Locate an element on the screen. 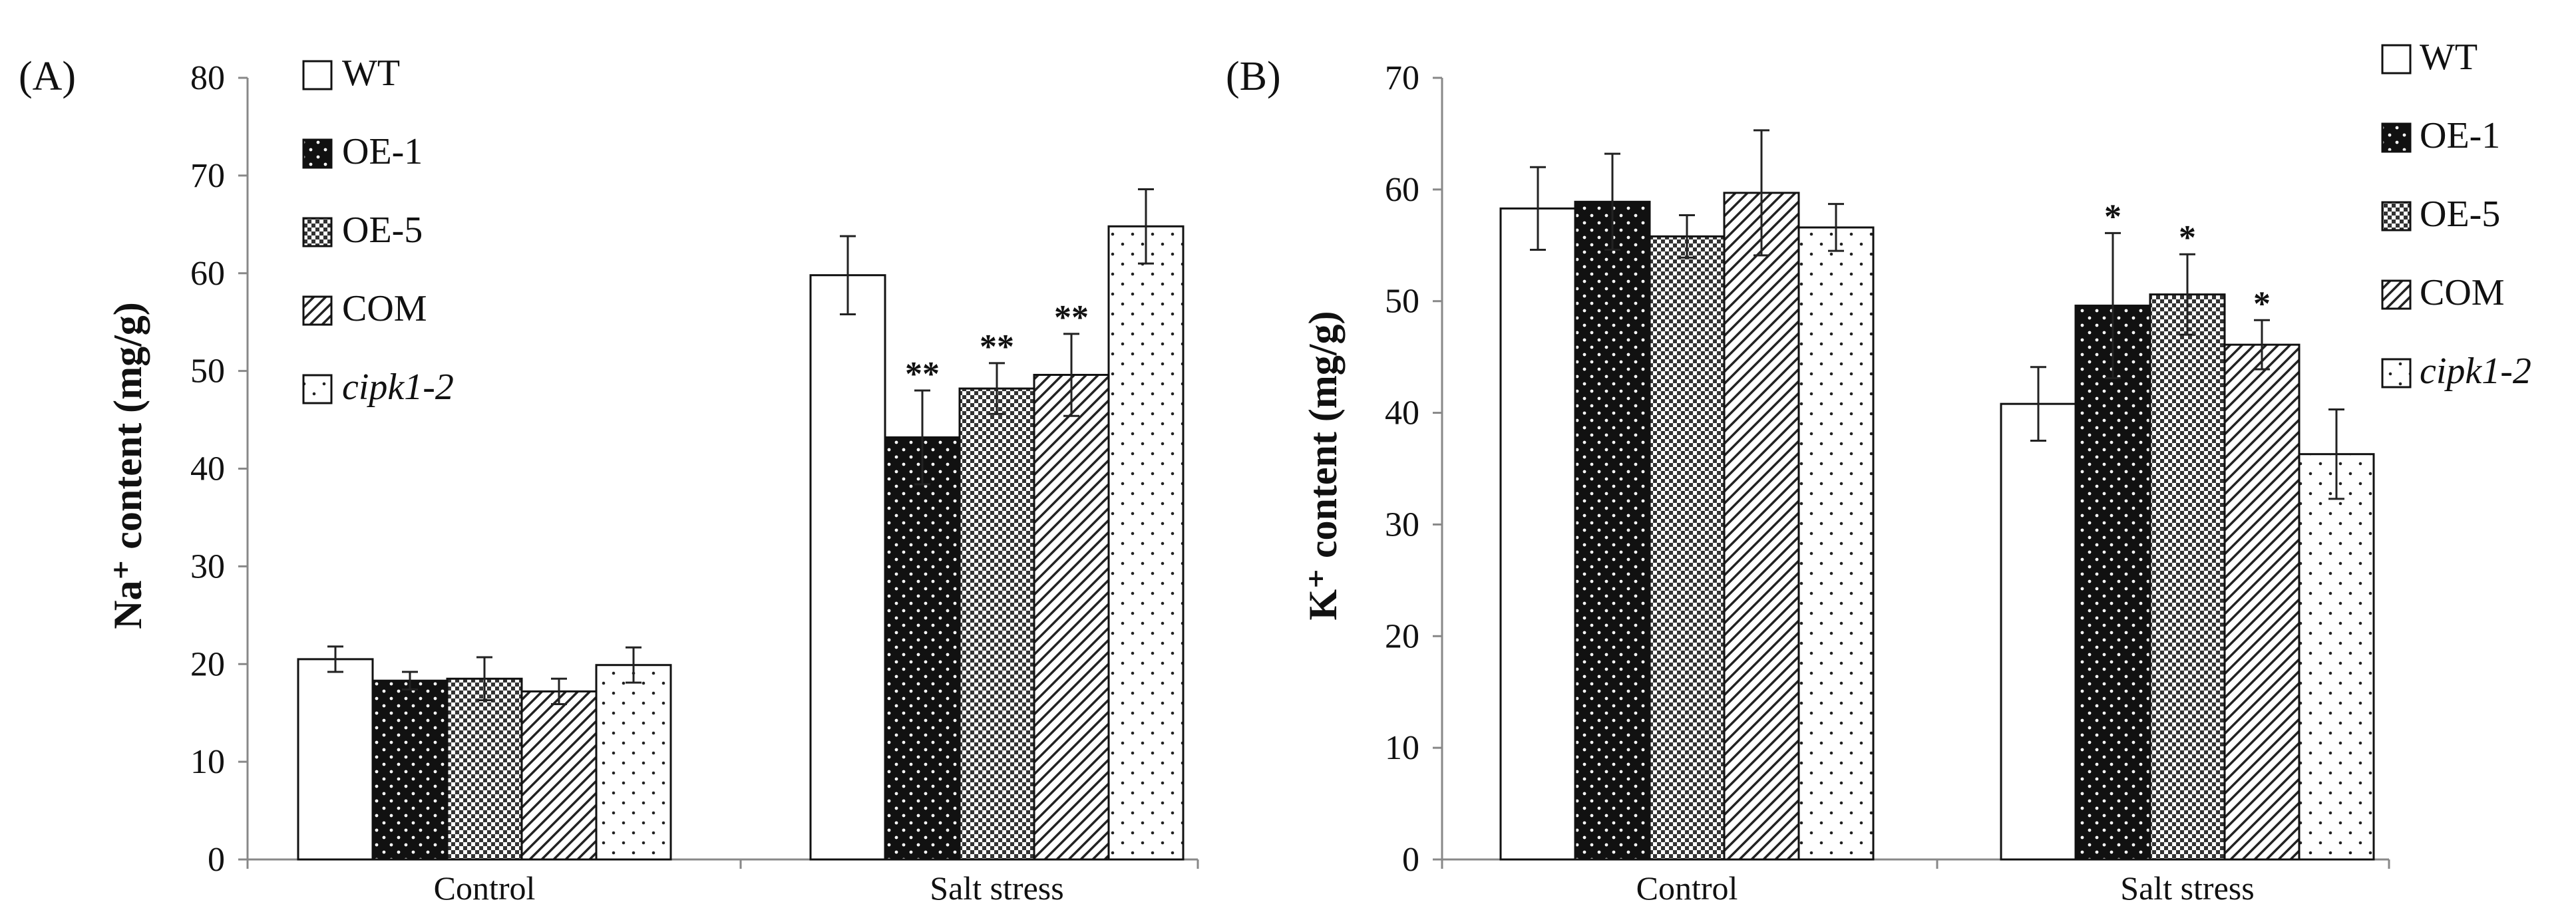 Image resolution: width=2576 pixels, height=920 pixels. panel-label-a: (A) is located at coordinates (48, 76).